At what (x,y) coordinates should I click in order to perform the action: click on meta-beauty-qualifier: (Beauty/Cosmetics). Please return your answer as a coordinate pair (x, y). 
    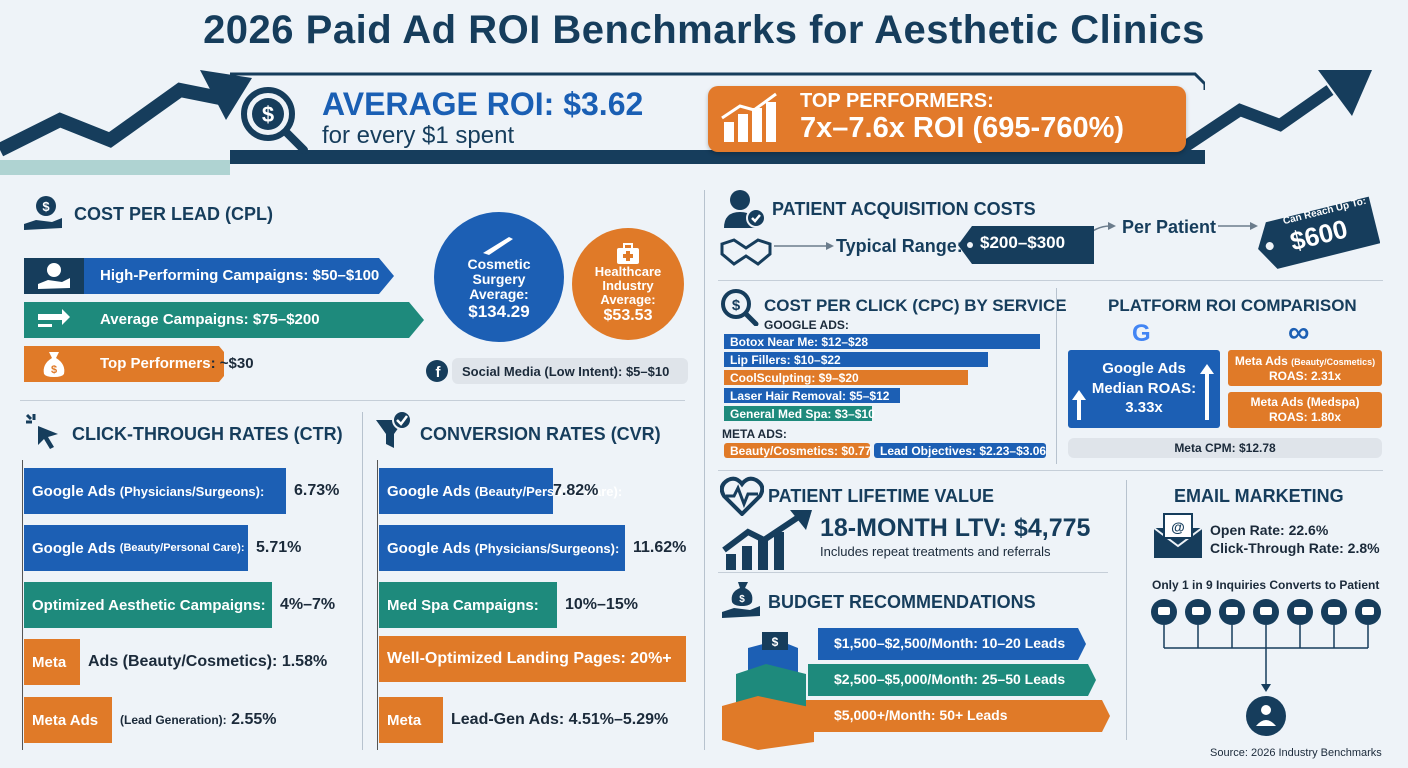
    Looking at the image, I should click on (1333, 362).